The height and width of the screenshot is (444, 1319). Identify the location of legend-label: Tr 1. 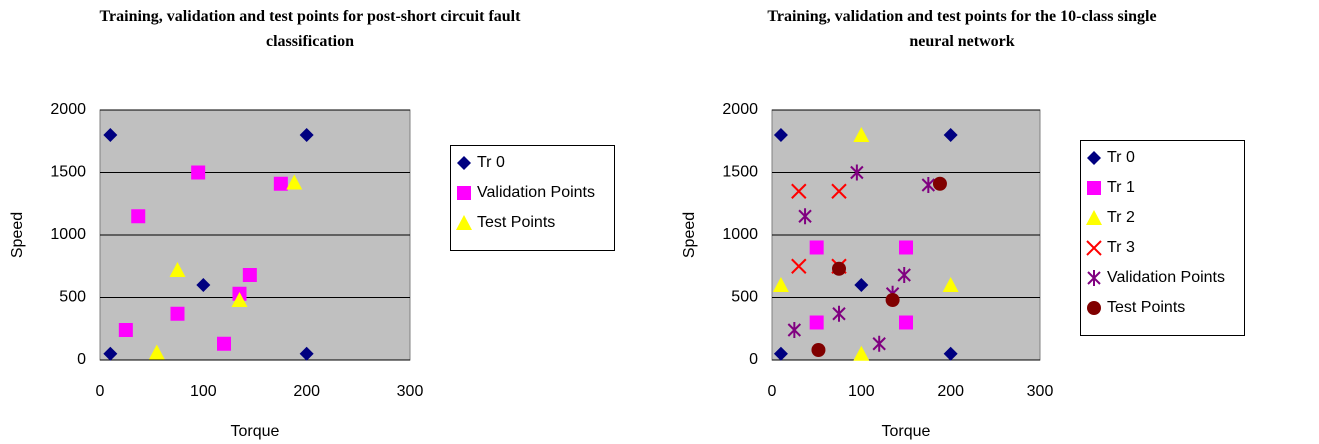
(1121, 187).